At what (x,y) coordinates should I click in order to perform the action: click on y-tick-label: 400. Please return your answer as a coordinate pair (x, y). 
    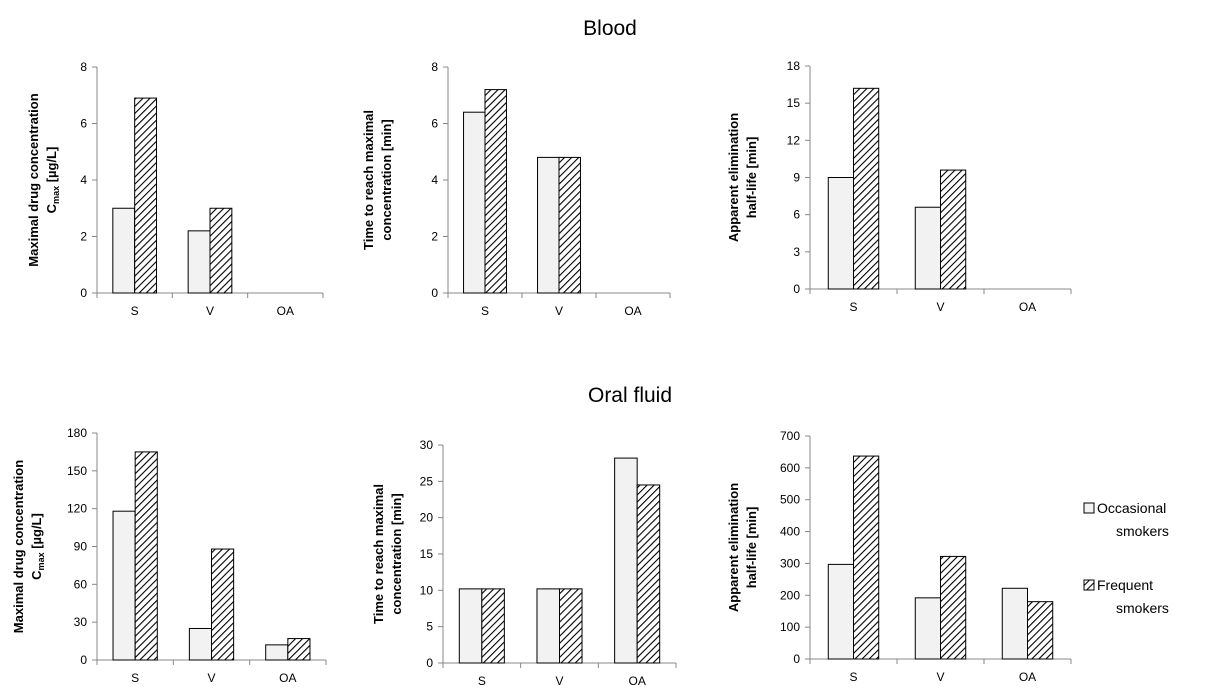
    Looking at the image, I should click on (790, 532).